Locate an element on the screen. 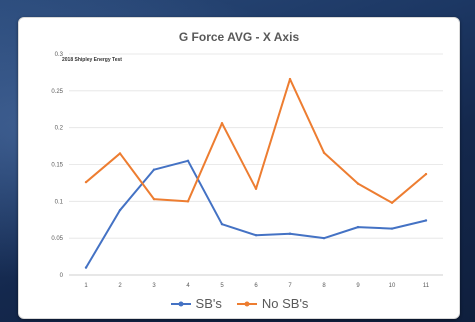 The image size is (475, 322). x-tick-label: 7 is located at coordinates (290, 286).